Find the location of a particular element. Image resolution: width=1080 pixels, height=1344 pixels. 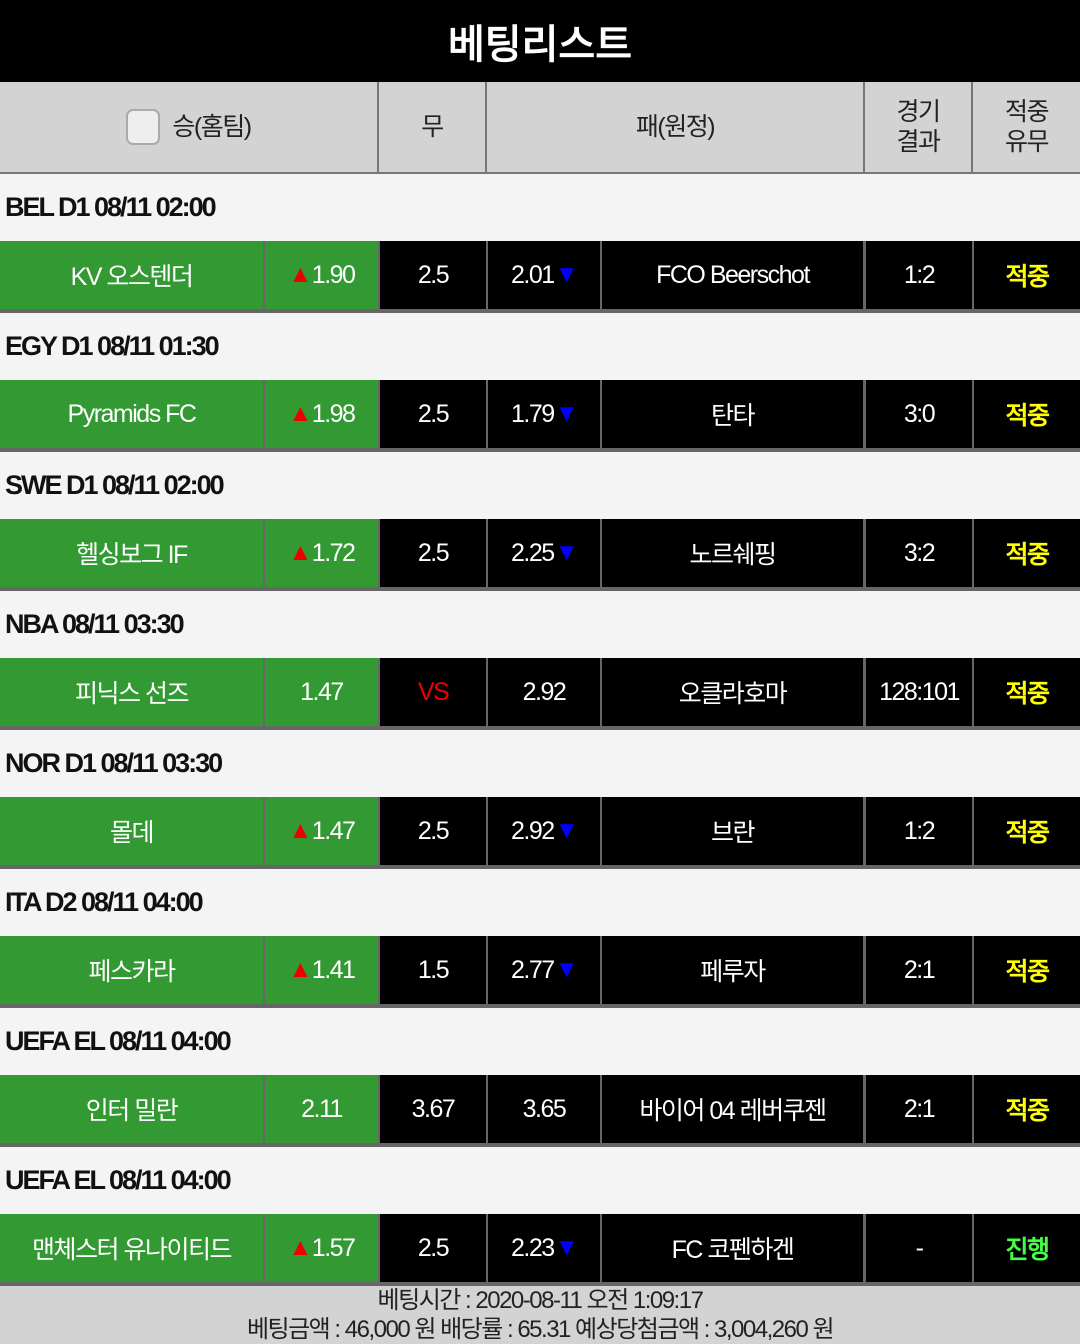

draw-odds: VS is located at coordinates (433, 691).